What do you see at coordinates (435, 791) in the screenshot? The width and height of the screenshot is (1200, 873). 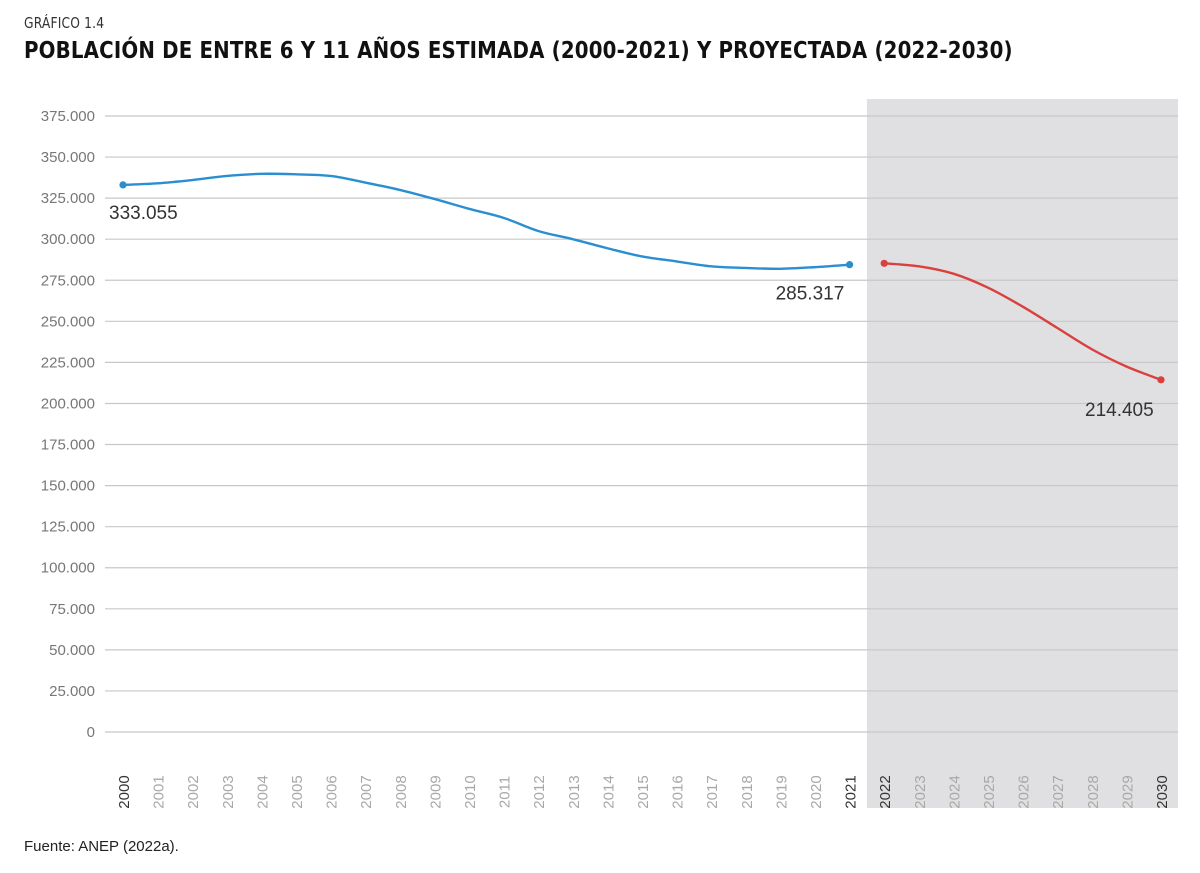 I see `x-tick-label: 2009` at bounding box center [435, 791].